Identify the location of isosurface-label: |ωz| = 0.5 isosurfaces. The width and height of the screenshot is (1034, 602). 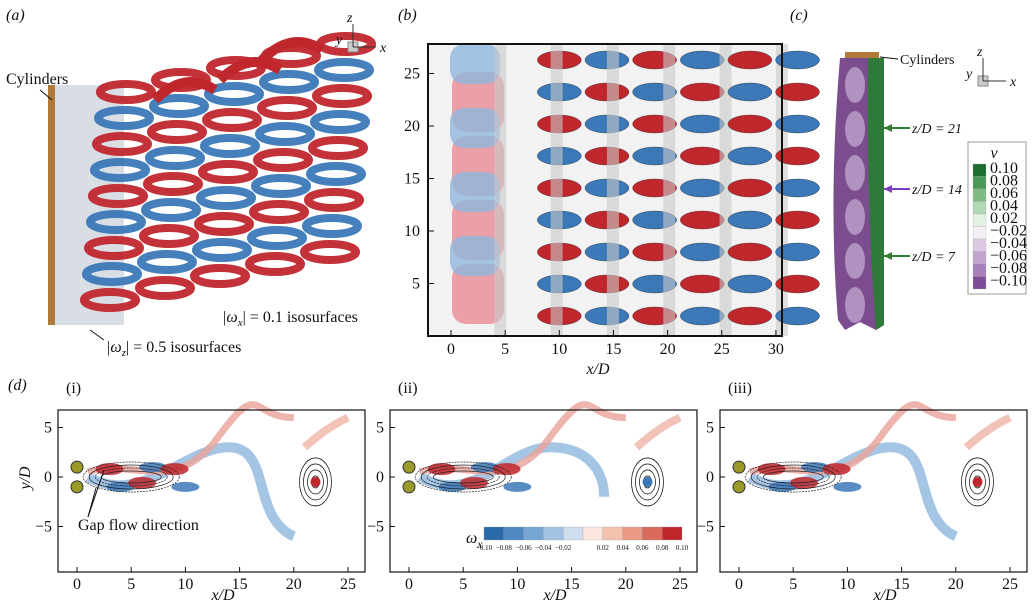
(173, 349).